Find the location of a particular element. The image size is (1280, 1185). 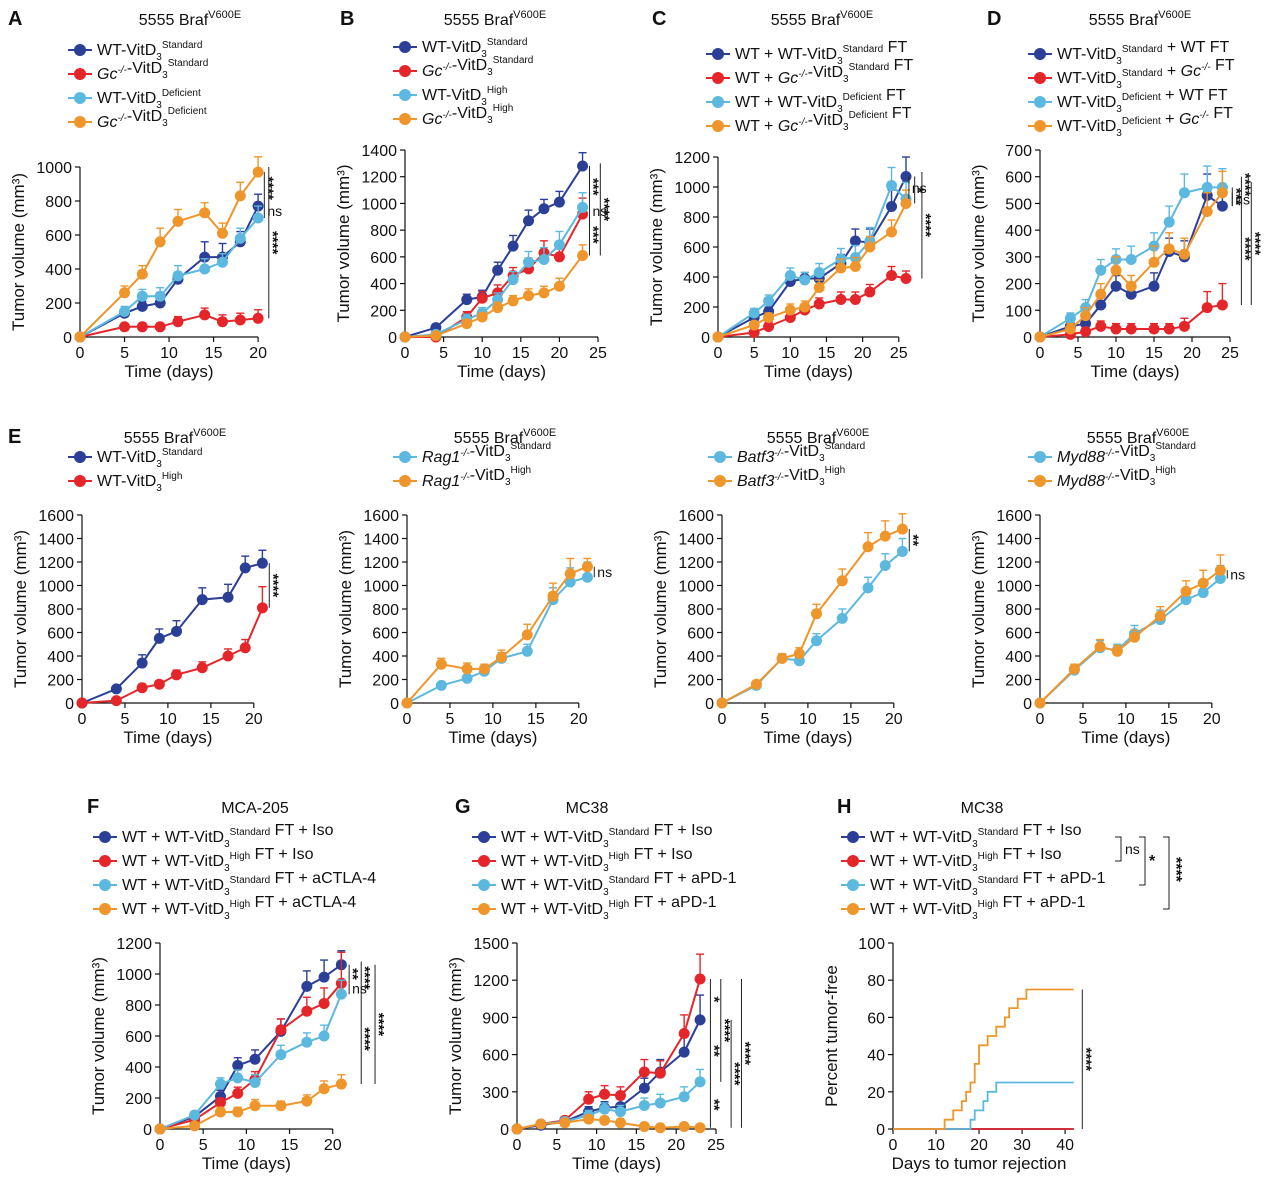

title-sup: V600E is located at coordinates (539, 433).